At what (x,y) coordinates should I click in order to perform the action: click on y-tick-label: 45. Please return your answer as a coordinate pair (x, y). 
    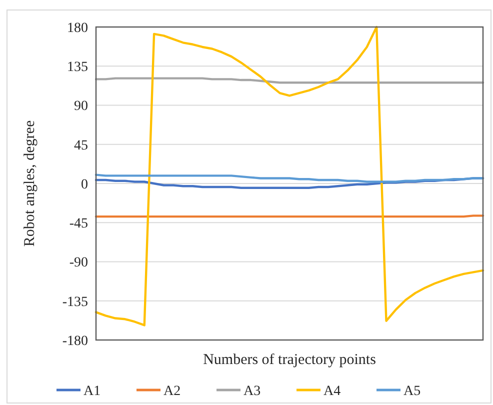
    Looking at the image, I should click on (81, 146).